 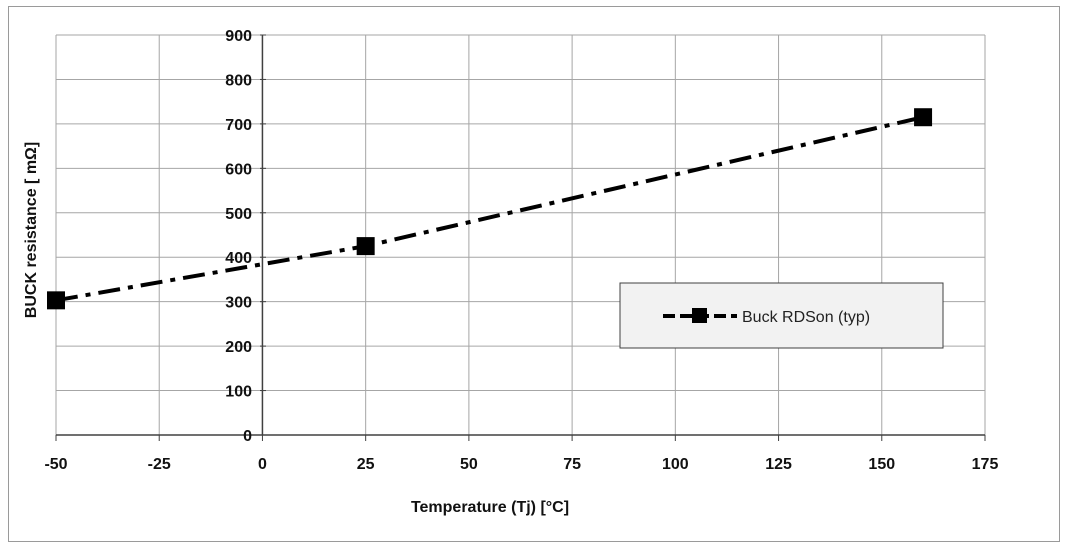 What do you see at coordinates (238, 303) in the screenshot?
I see `y-tick-label: 300` at bounding box center [238, 303].